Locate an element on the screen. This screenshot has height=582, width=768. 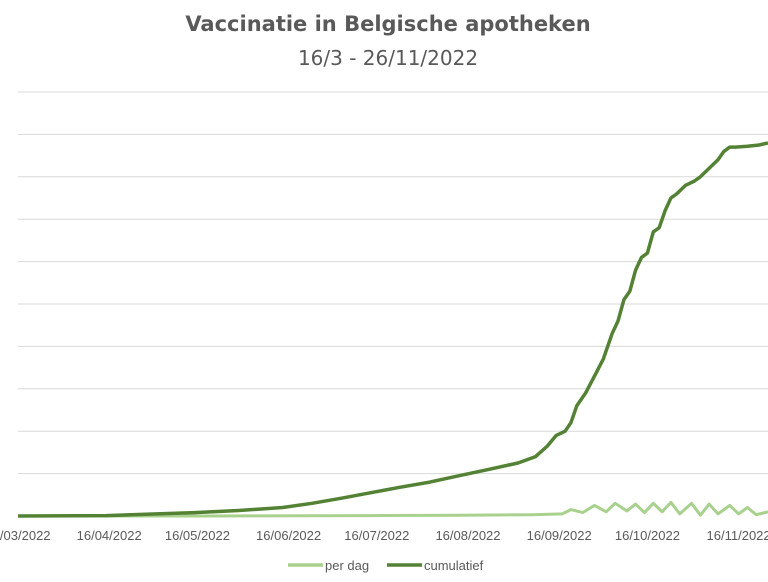
x-tick-label: 16/11/2022 is located at coordinates (737, 535).